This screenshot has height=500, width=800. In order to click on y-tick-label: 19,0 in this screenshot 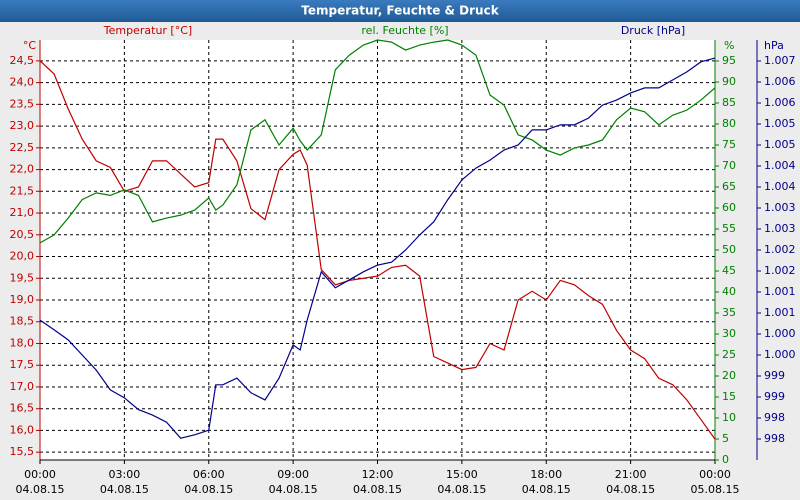, I will do `click(22, 299)`.